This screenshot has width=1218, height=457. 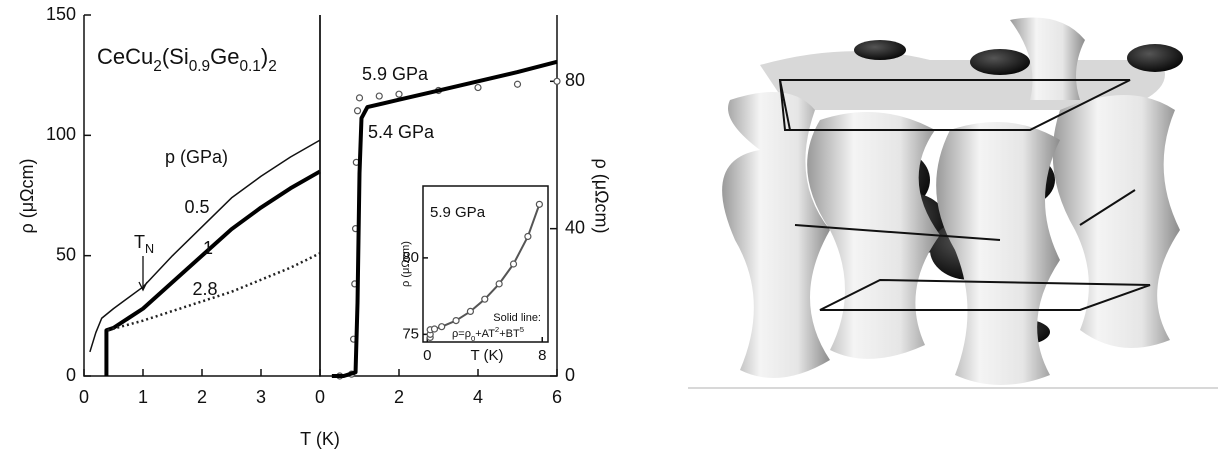 I want to click on x-tick-label: 6, so click(x=557, y=397).